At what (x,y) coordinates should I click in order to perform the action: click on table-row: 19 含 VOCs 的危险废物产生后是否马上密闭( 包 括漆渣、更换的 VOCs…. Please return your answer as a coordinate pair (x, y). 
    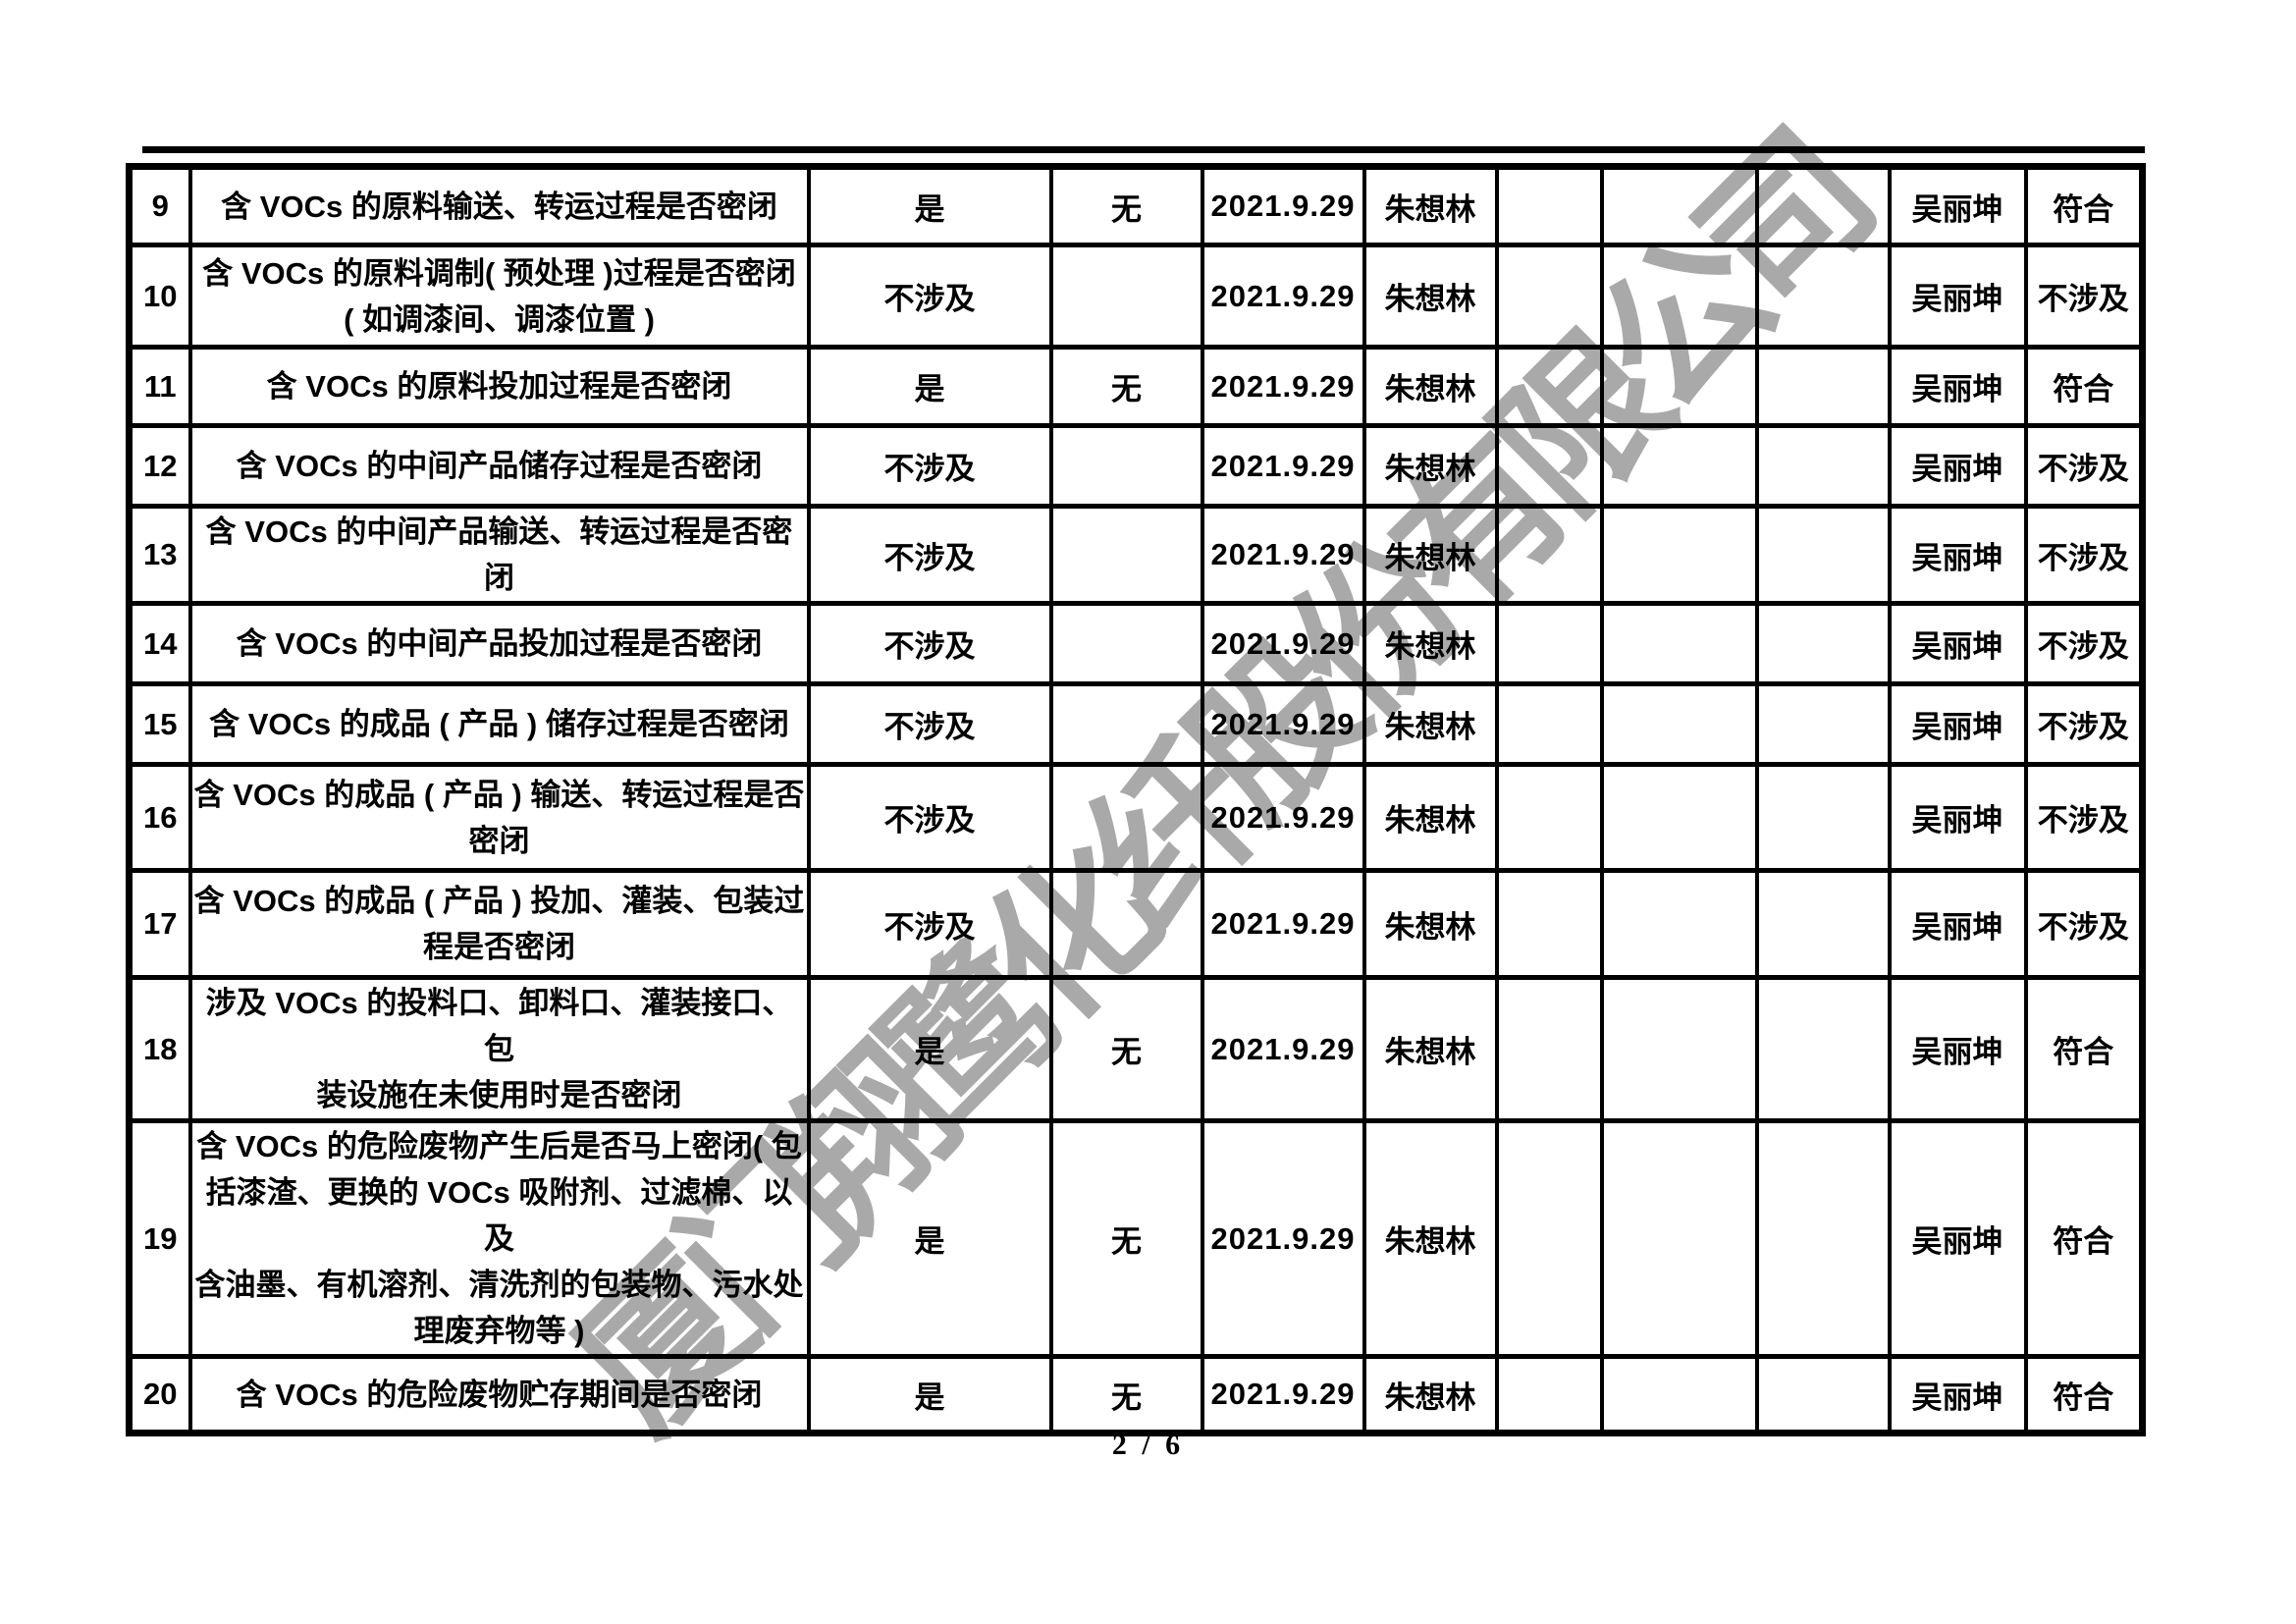
    Looking at the image, I should click on (1136, 1238).